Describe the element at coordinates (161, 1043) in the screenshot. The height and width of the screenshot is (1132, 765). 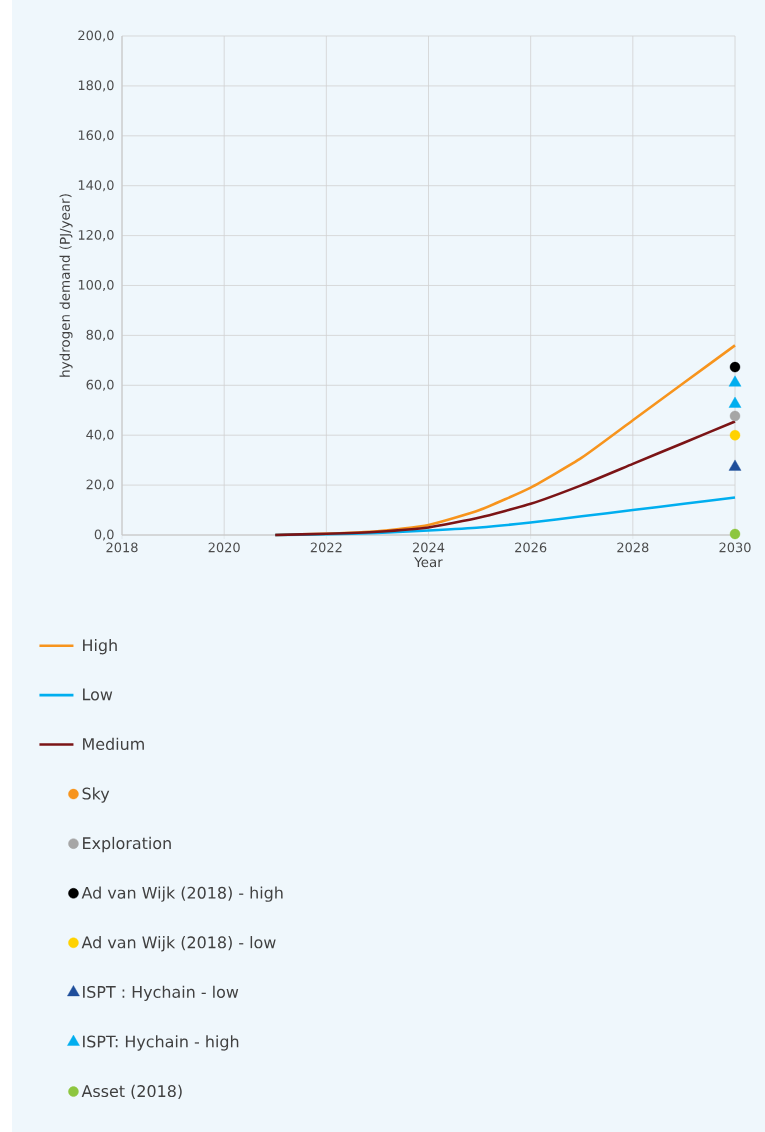
I see `legend-label: ISPT: Hychain - high` at that location.